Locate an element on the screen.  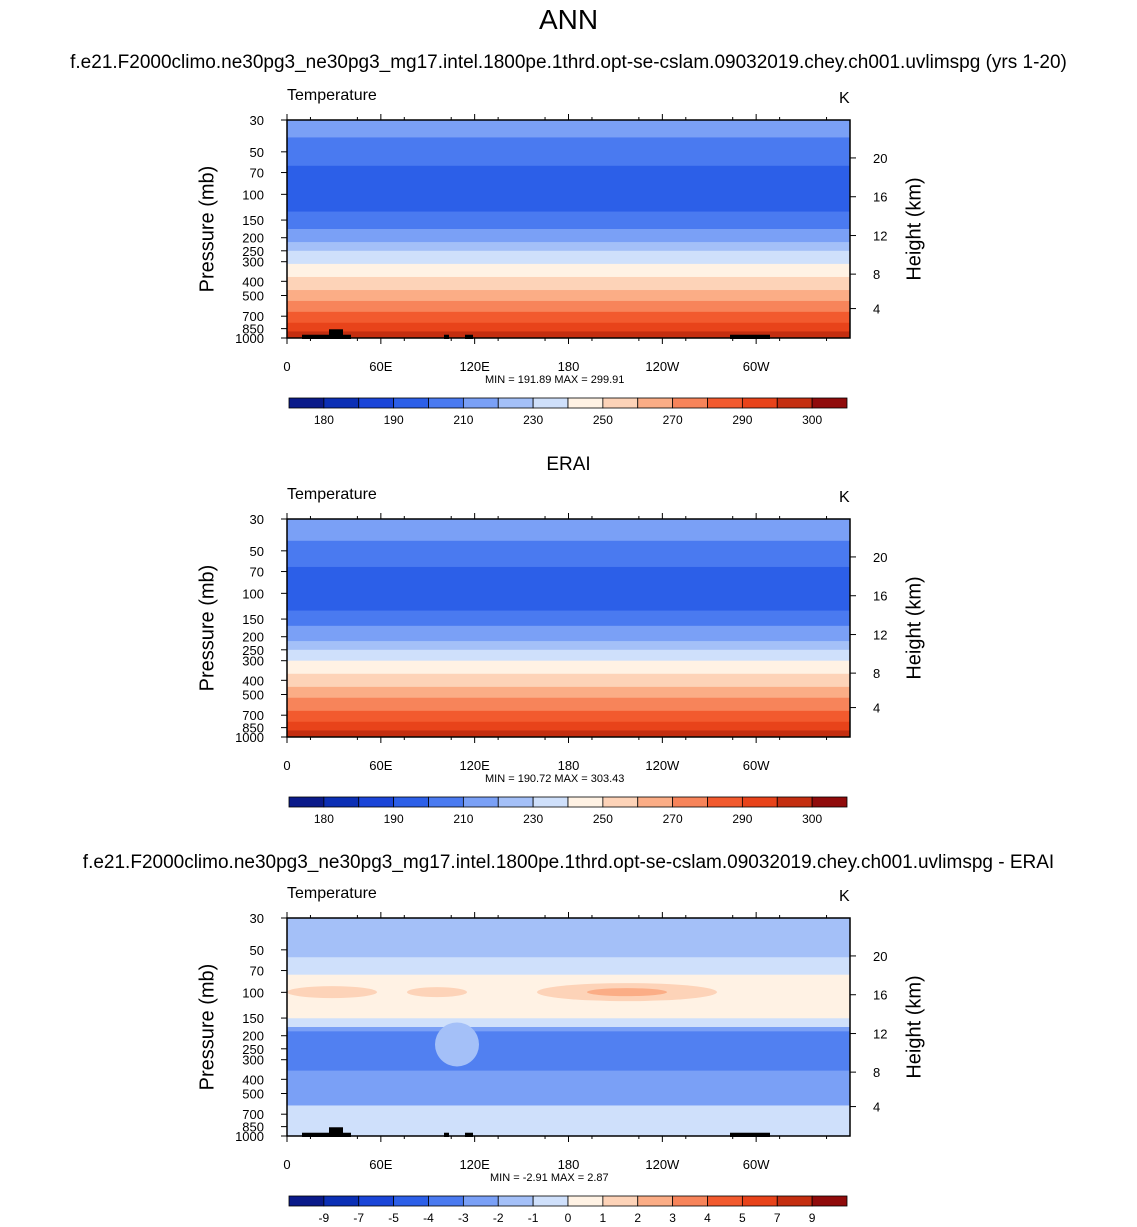
y-tick-label: 200 is located at coordinates (253, 637).